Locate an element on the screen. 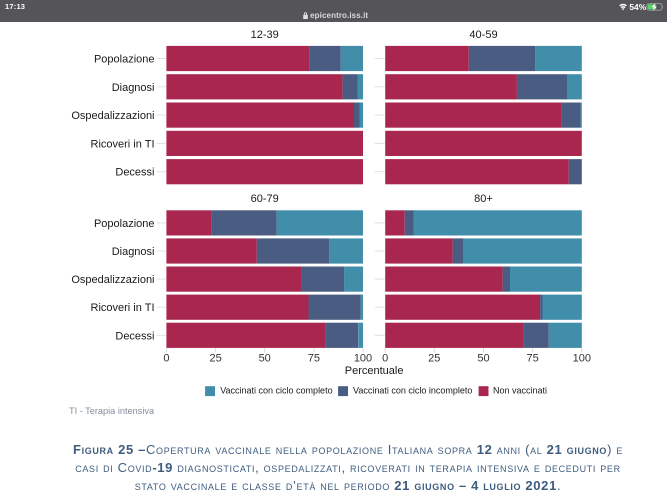  svg-text: 12-39 is located at coordinates (265, 35).